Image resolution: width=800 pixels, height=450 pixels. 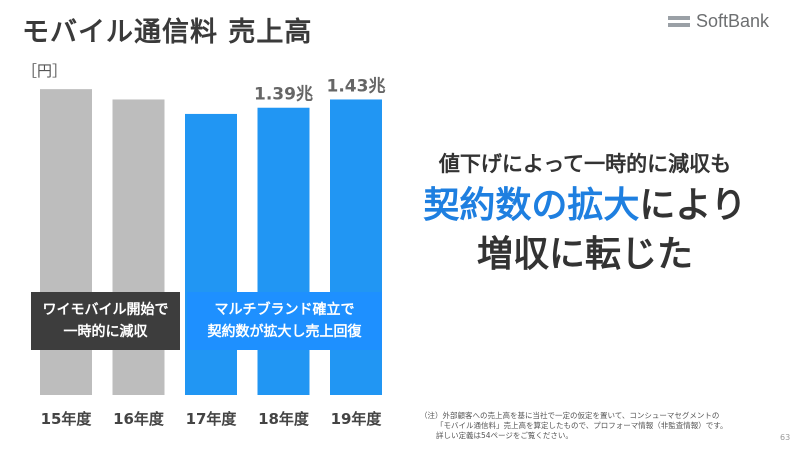 What do you see at coordinates (584, 254) in the screenshot?
I see `headline-line3: 増収に転じた` at bounding box center [584, 254].